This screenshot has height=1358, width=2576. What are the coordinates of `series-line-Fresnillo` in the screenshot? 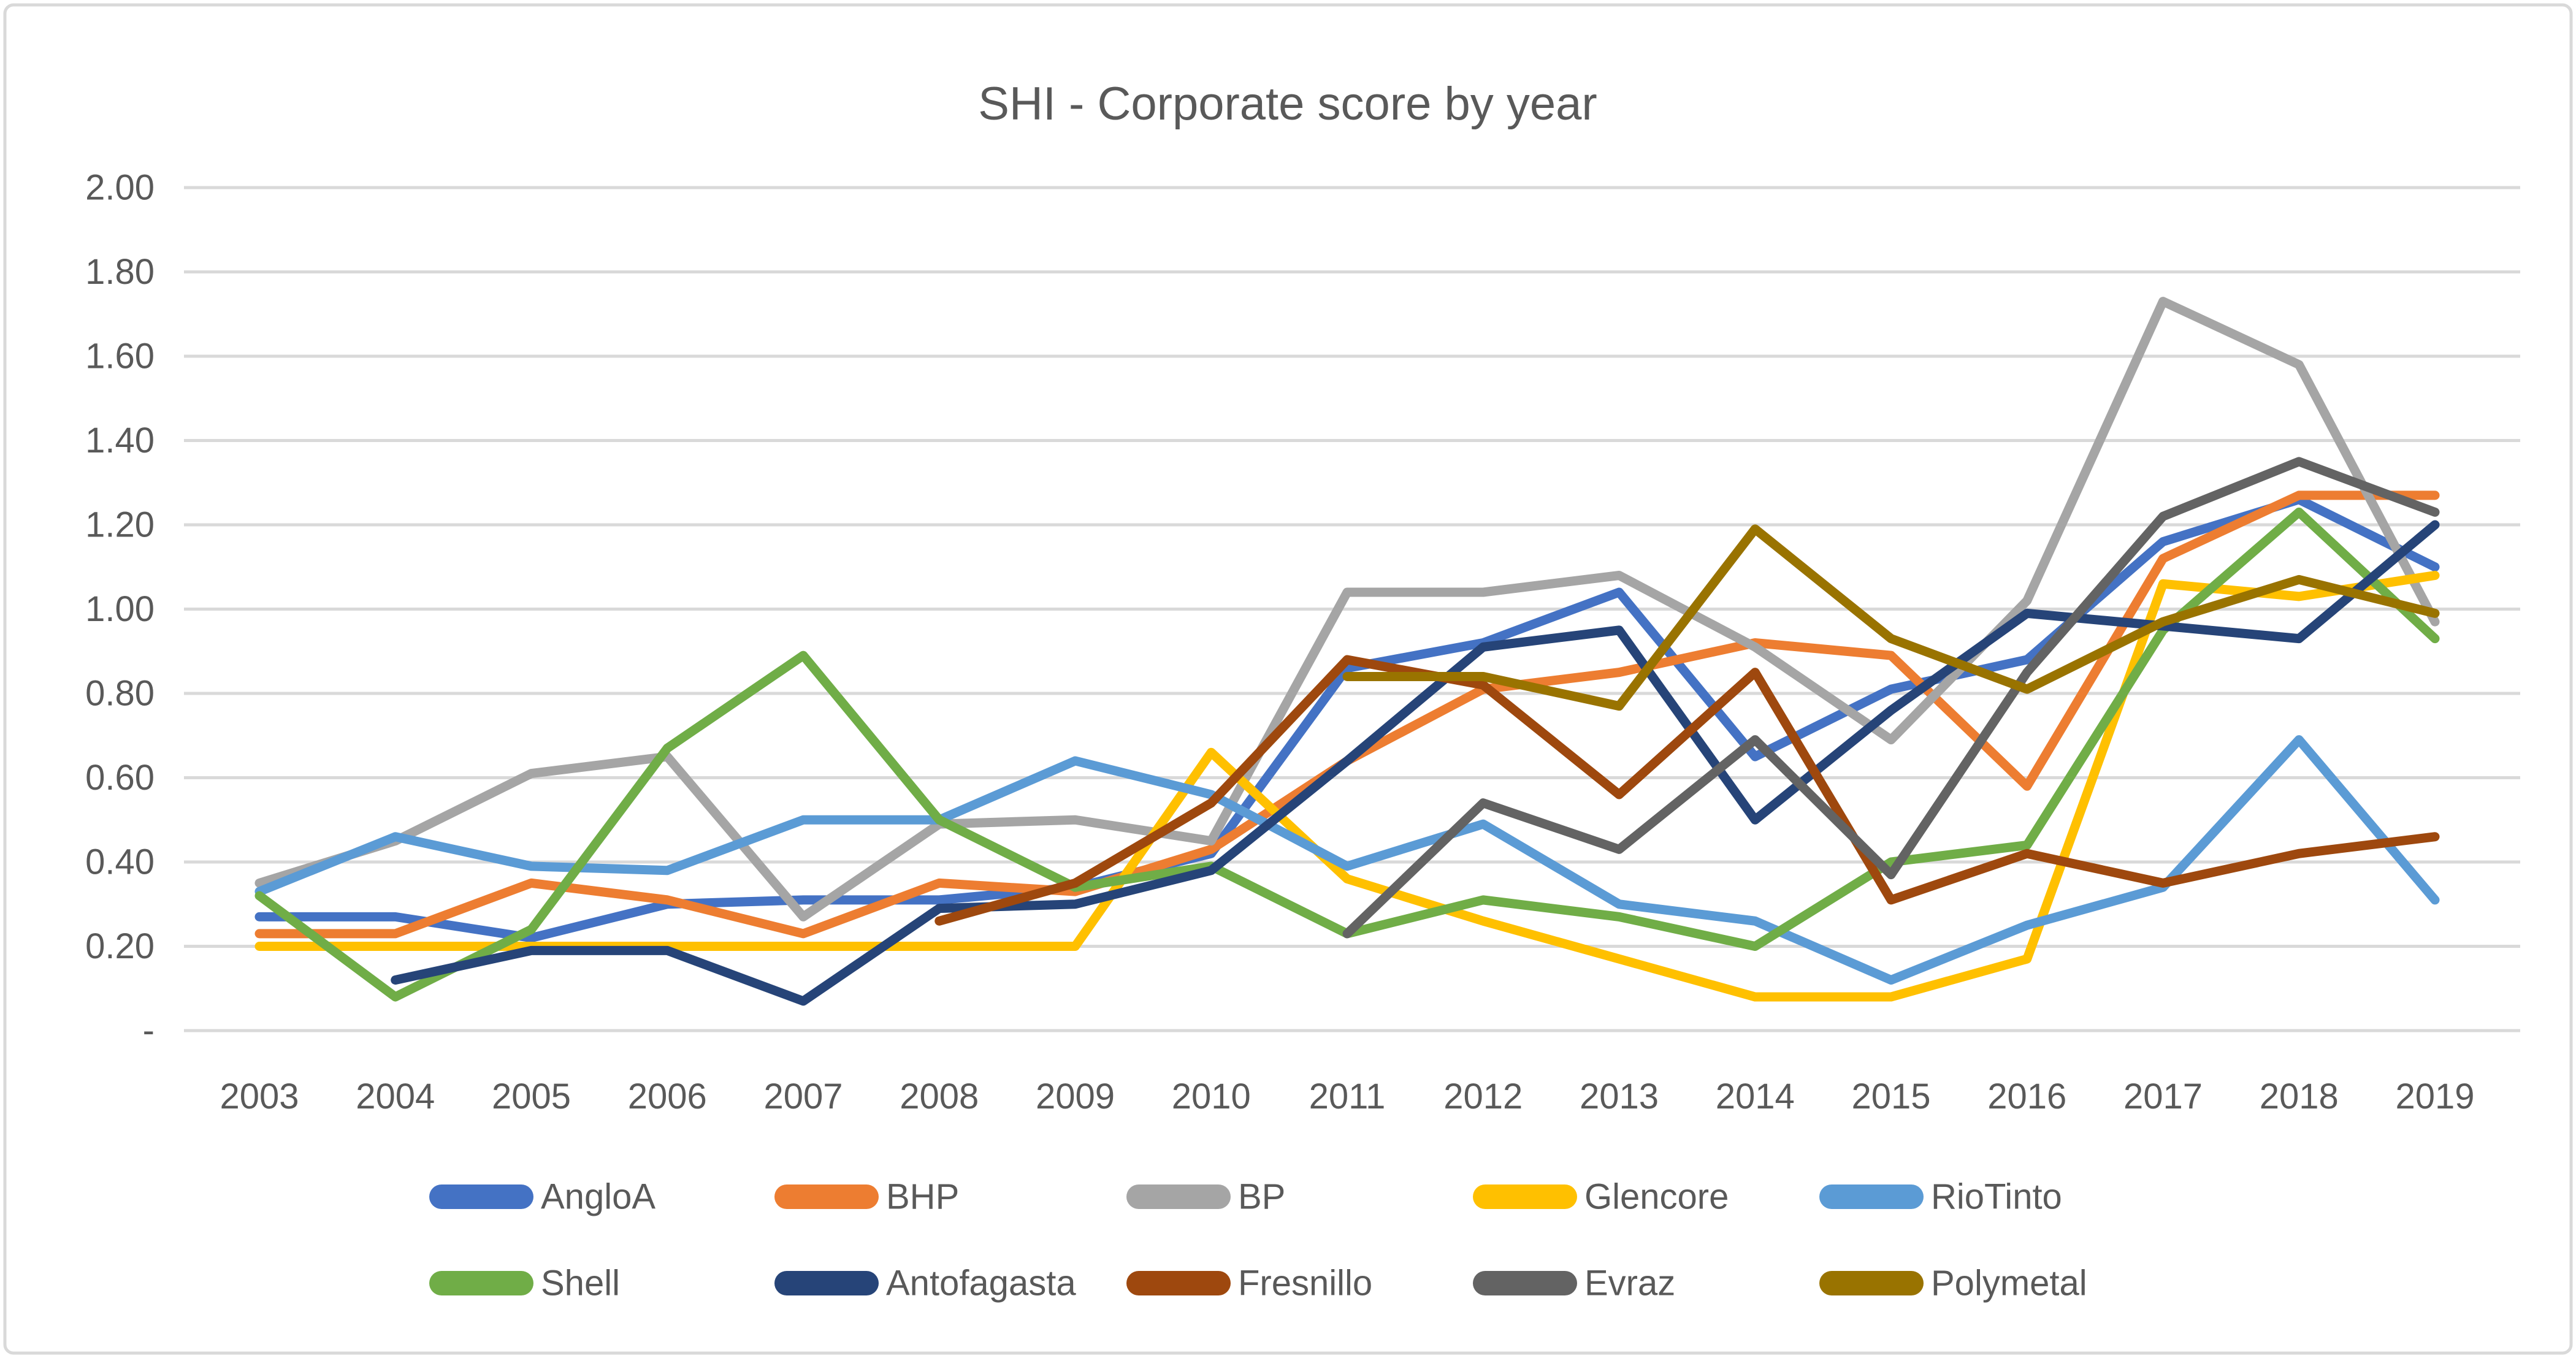 It's located at (1687, 790).